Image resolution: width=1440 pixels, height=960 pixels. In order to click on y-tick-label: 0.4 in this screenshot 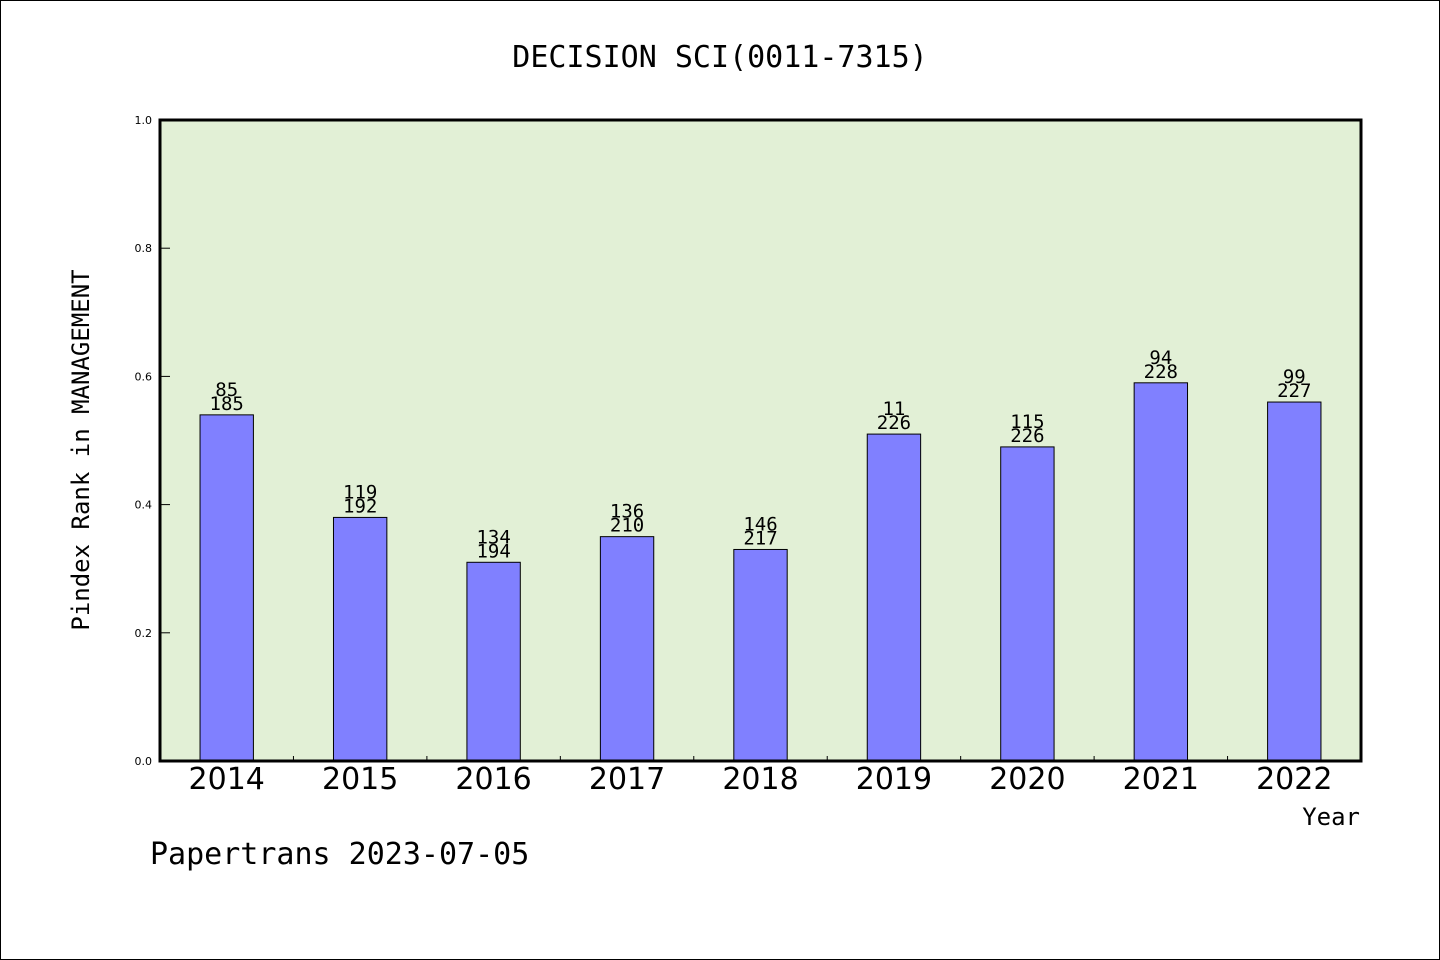, I will do `click(144, 505)`.